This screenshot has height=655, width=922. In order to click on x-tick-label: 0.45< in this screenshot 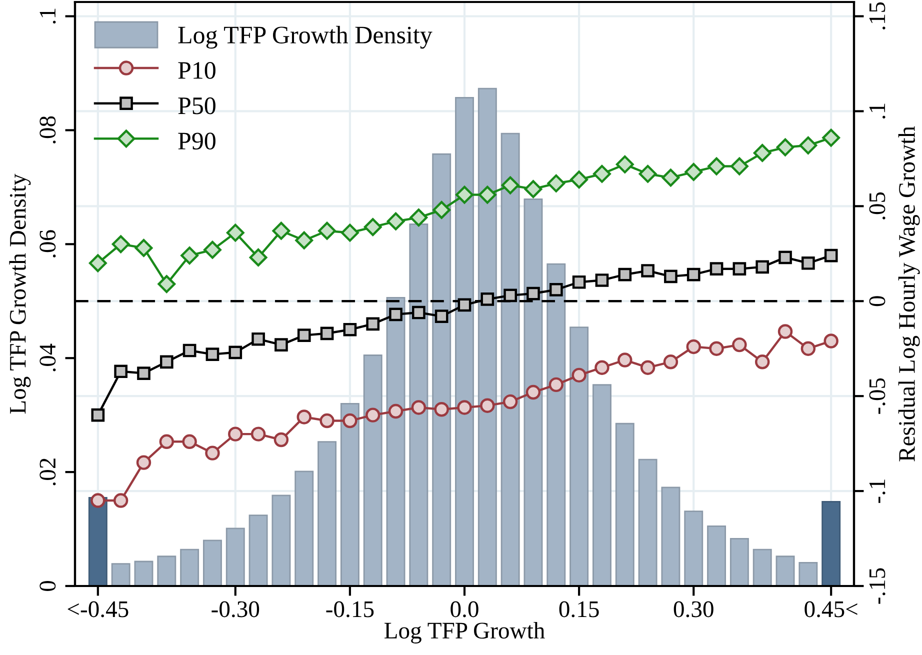, I will do `click(831, 609)`.